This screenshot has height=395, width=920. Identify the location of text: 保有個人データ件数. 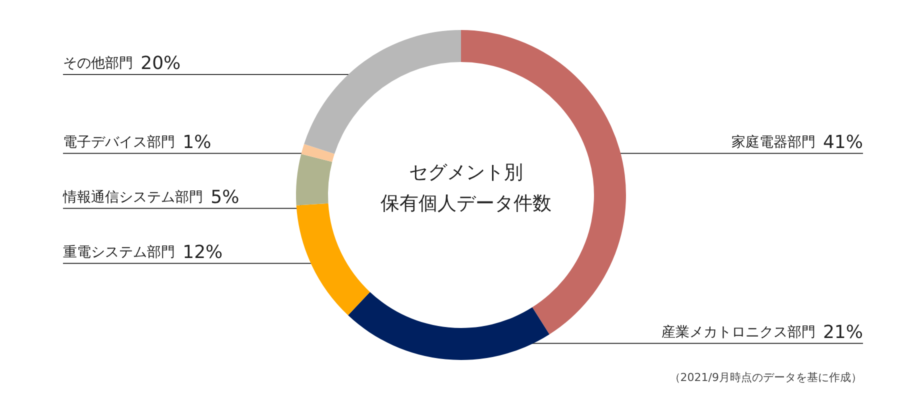
(466, 203).